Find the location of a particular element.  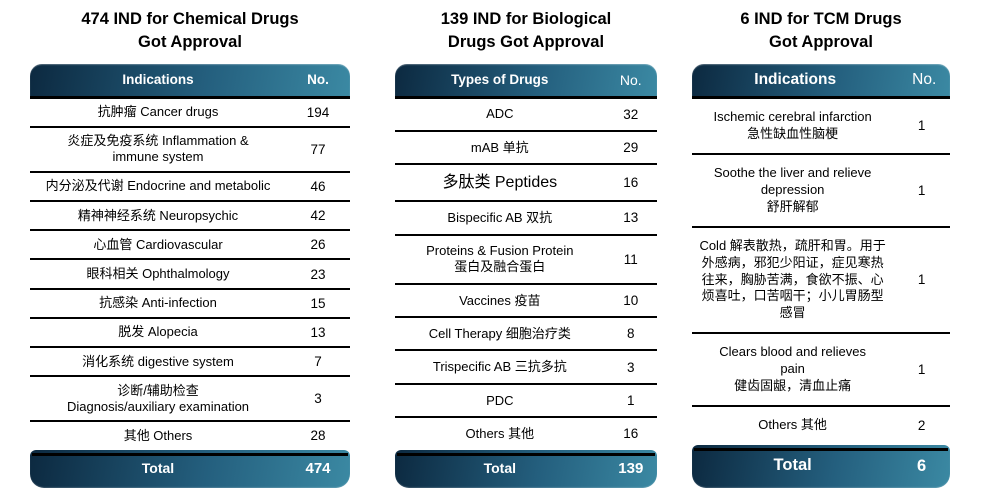

row-label: 多肽类 Peptides is located at coordinates (500, 182).